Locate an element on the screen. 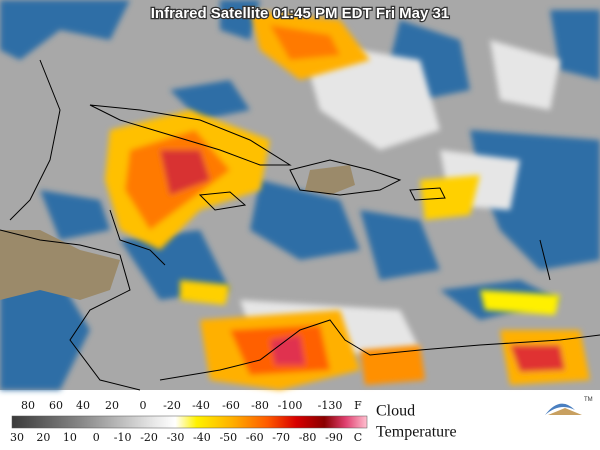 The height and width of the screenshot is (450, 600). fahrenheit-label: 0 is located at coordinates (143, 405).